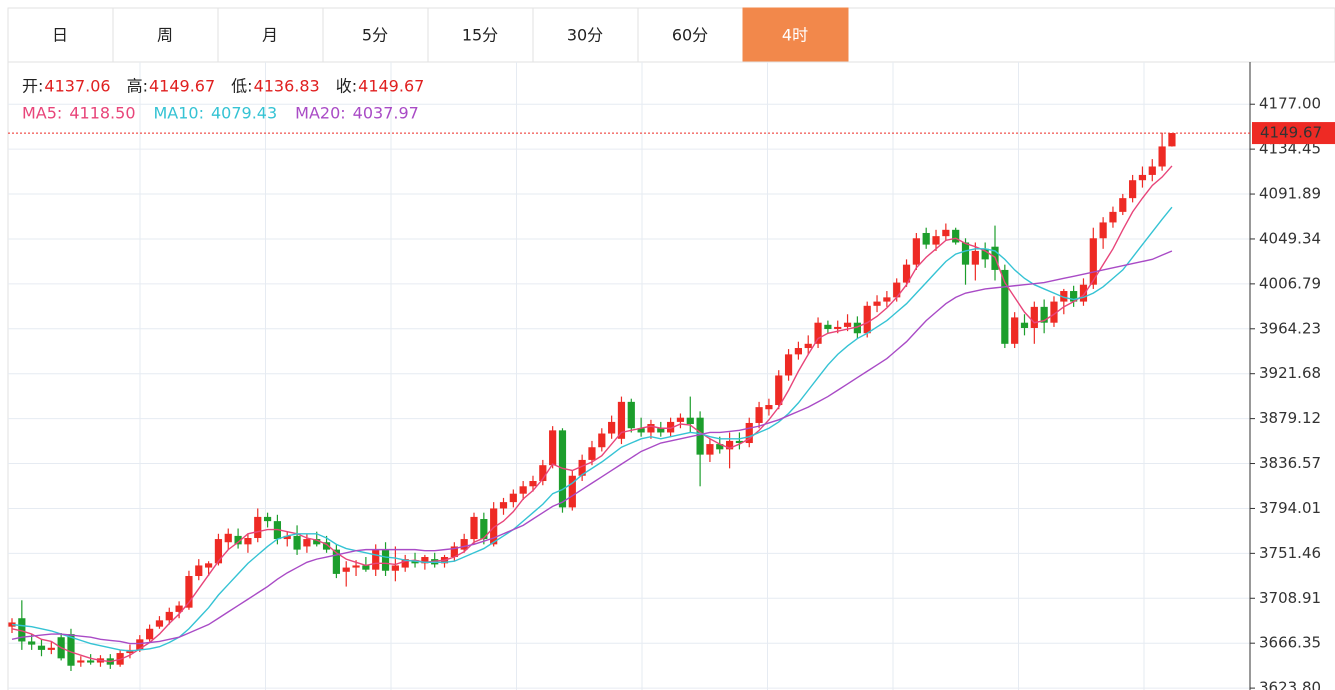 The height and width of the screenshot is (690, 1335). Describe the element at coordinates (1290, 373) in the screenshot. I see `y-tick-label: 3921.68` at that location.